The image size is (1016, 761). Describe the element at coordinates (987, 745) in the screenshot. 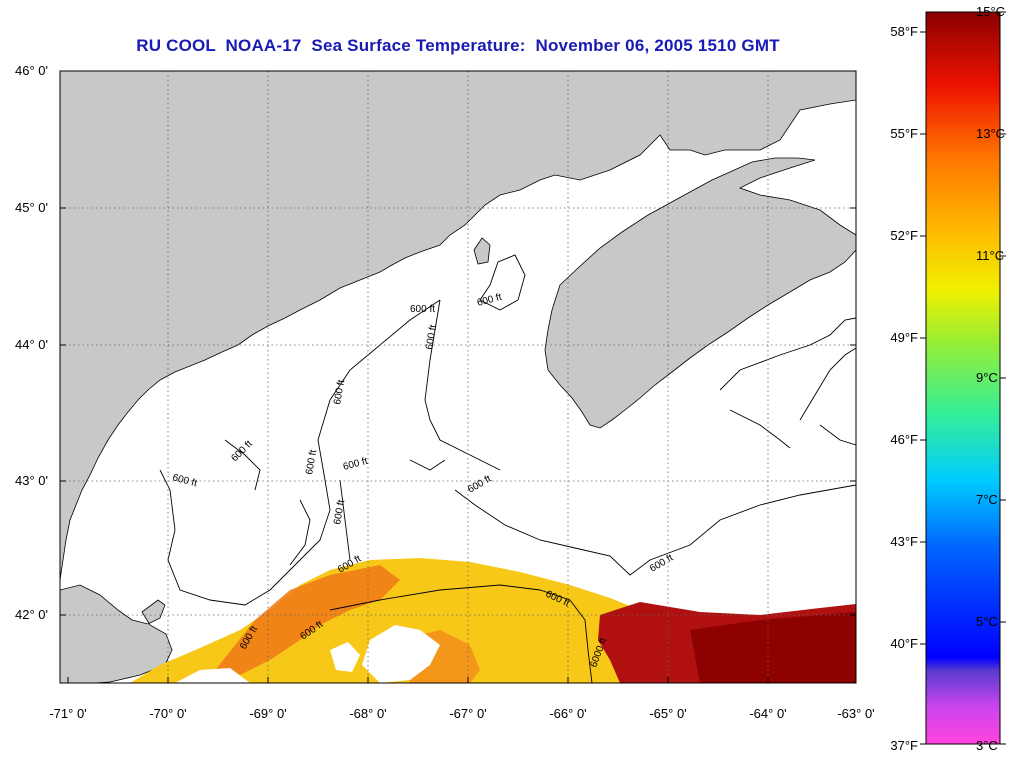

I see `colorbar-c-label: 3°C` at that location.